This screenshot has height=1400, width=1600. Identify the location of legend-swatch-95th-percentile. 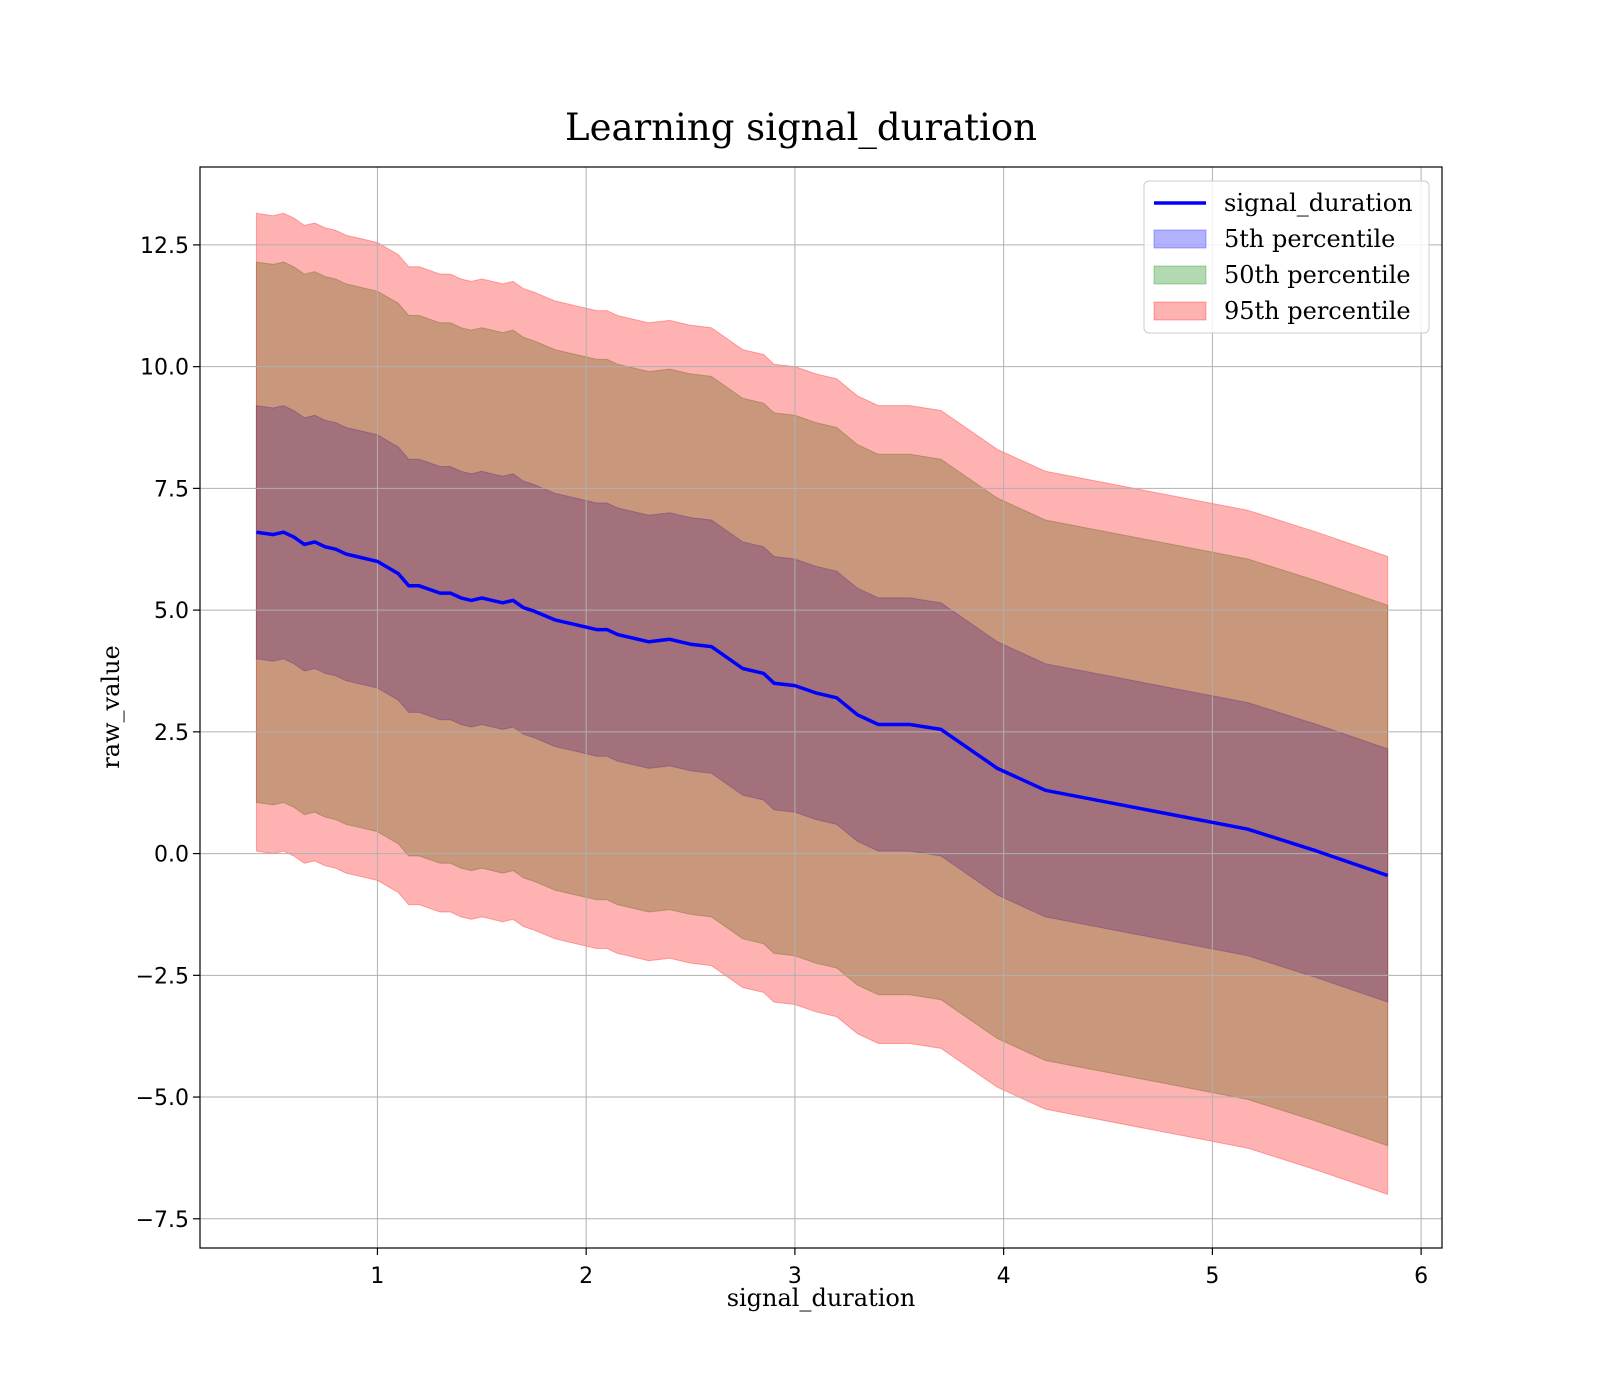
(1180, 311).